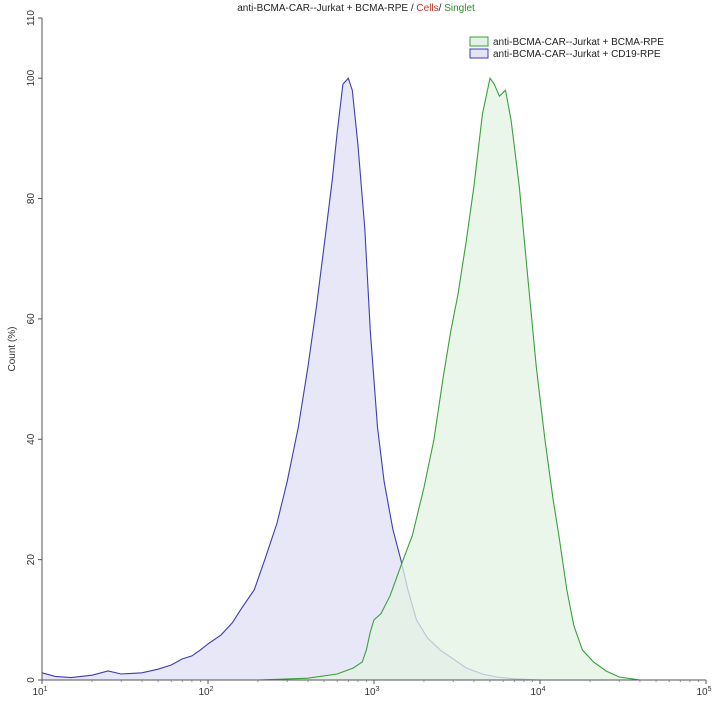  Describe the element at coordinates (577, 54) in the screenshot. I see `legend-label: anti-BCMA-CAR--Jurkat + CD19-RPE` at that location.